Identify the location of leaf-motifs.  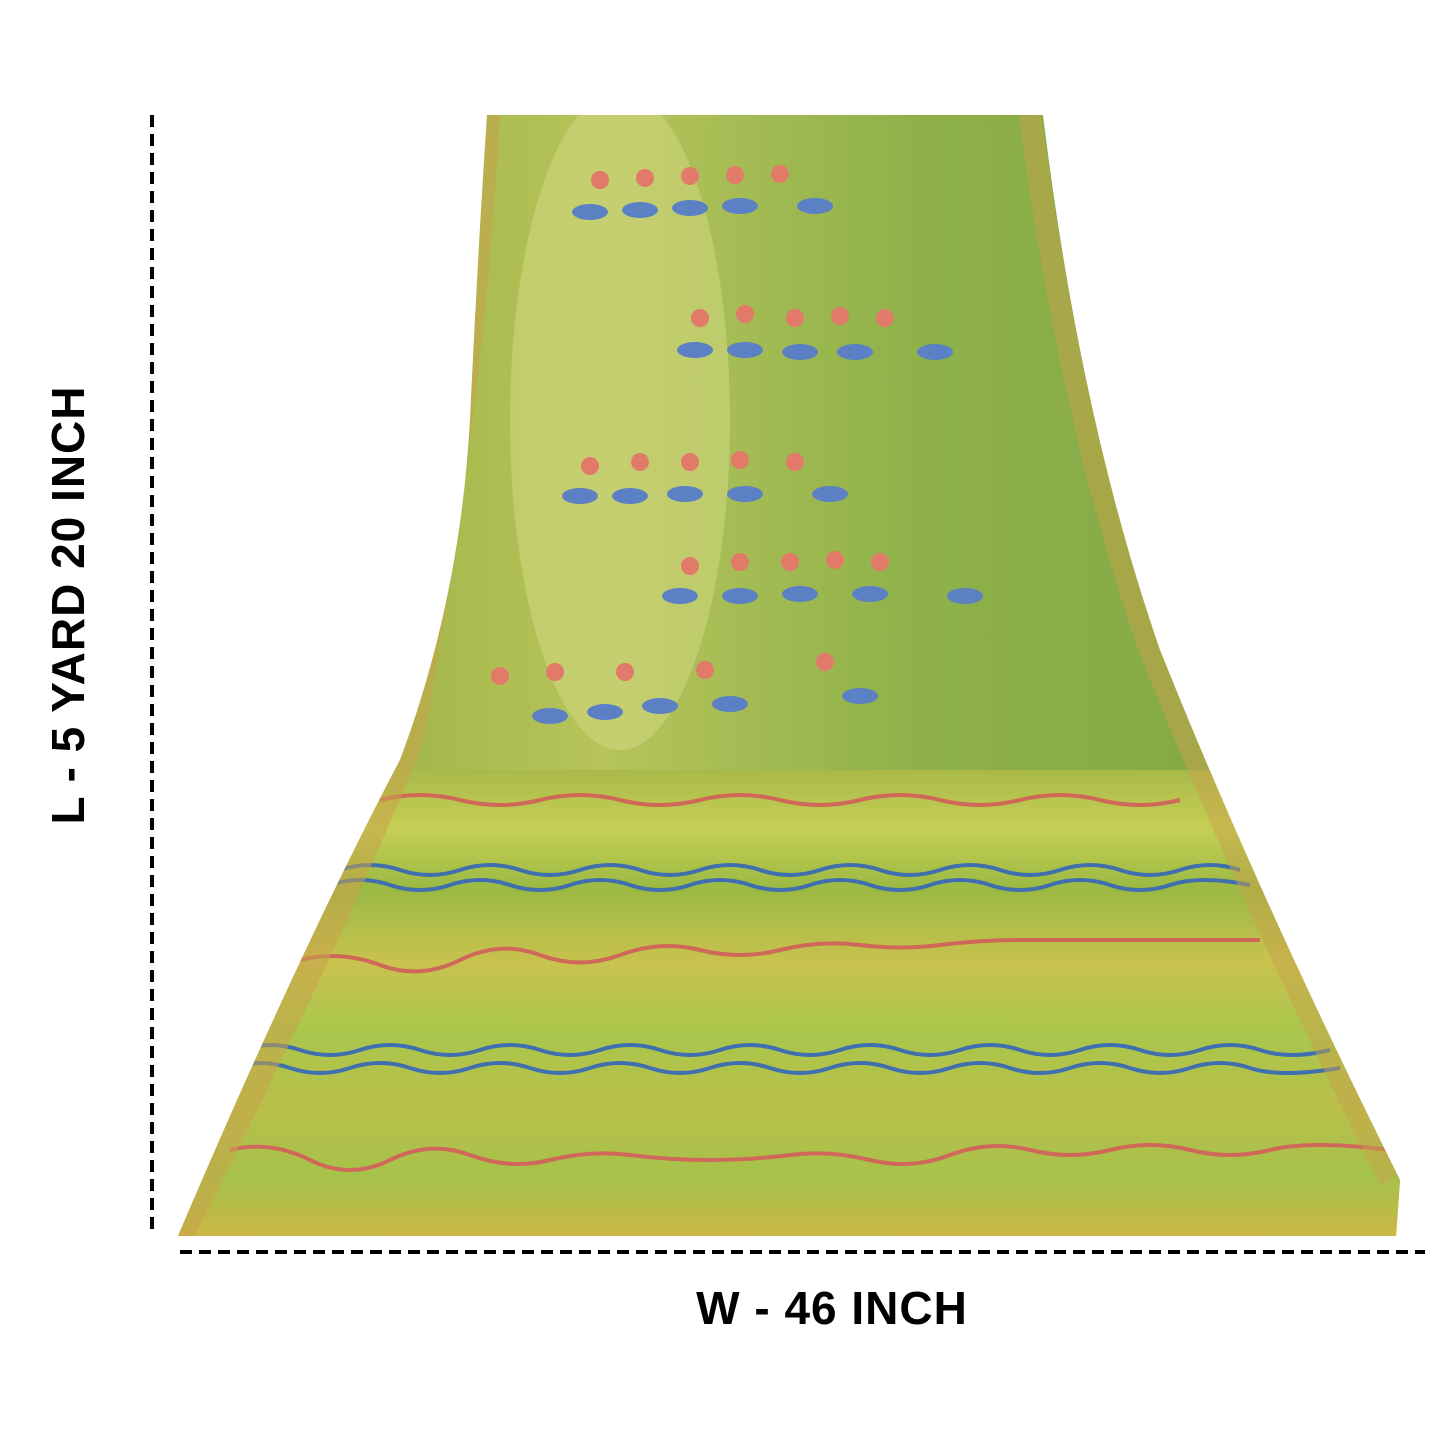
(757, 461).